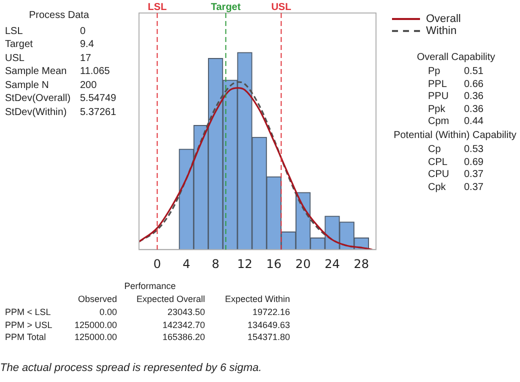 The height and width of the screenshot is (382, 520). Describe the element at coordinates (474, 121) in the screenshot. I see `data-label: 0.44` at that location.